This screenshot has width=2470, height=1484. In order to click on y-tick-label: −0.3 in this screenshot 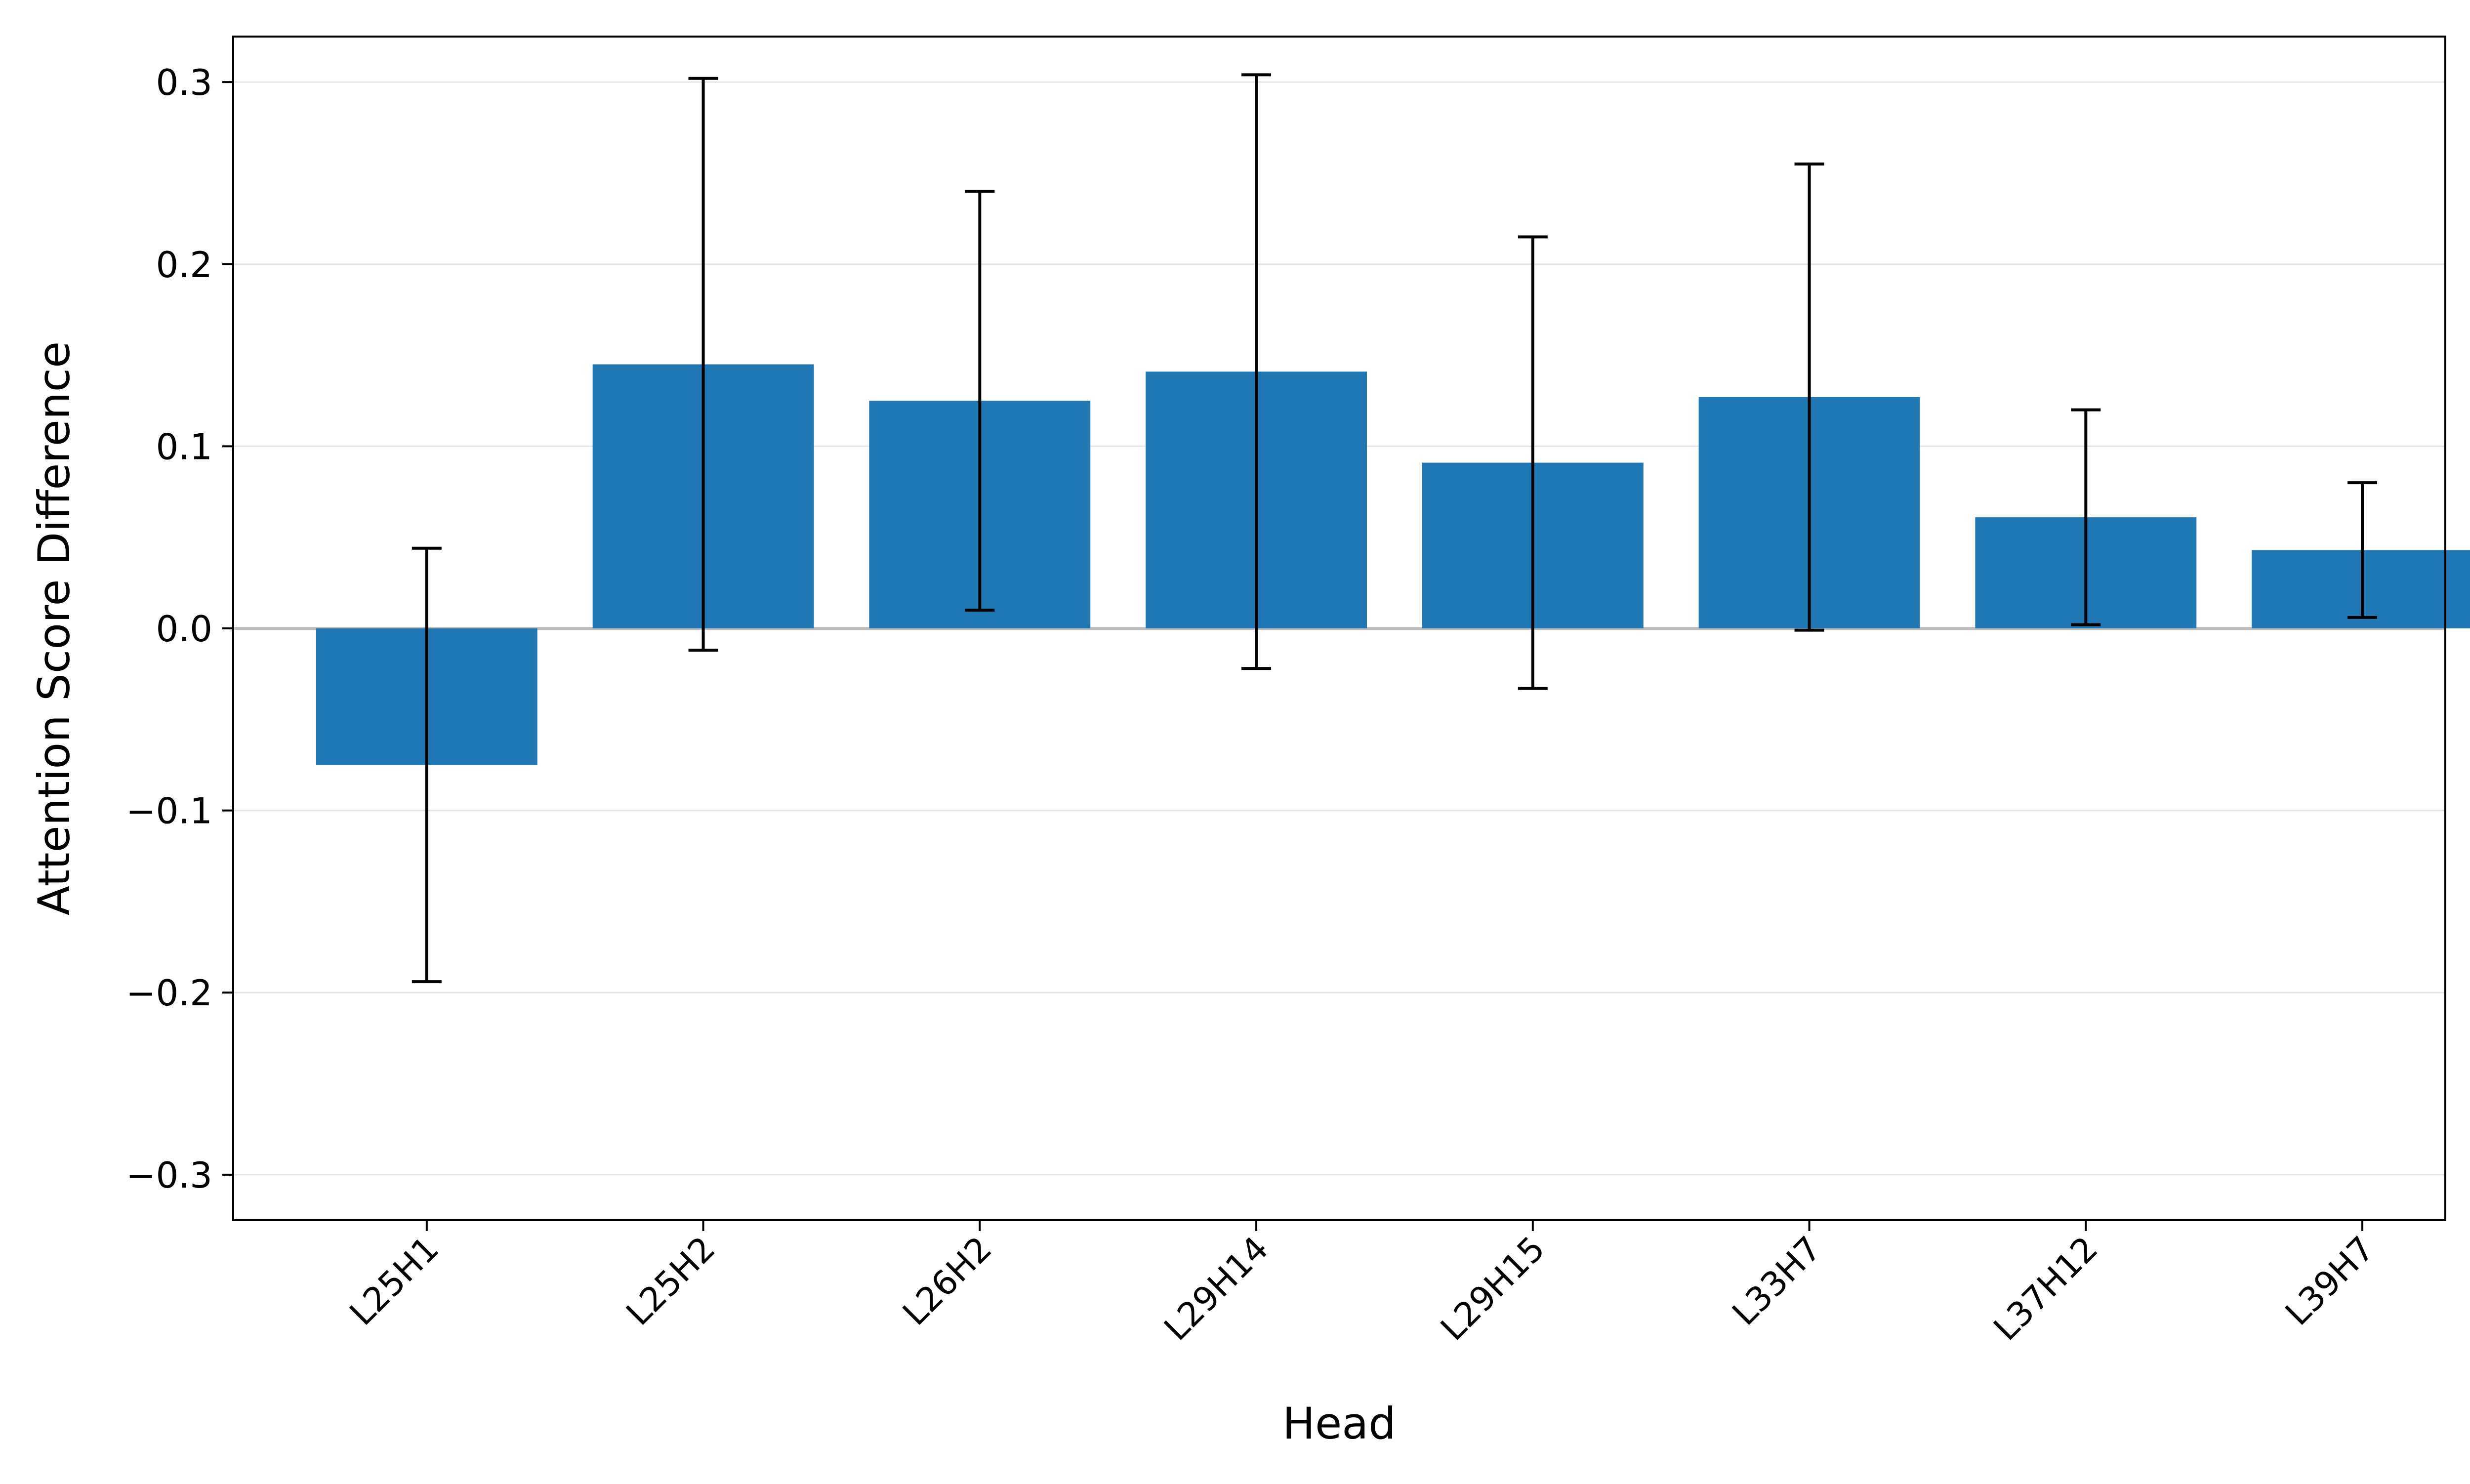, I will do `click(169, 1175)`.